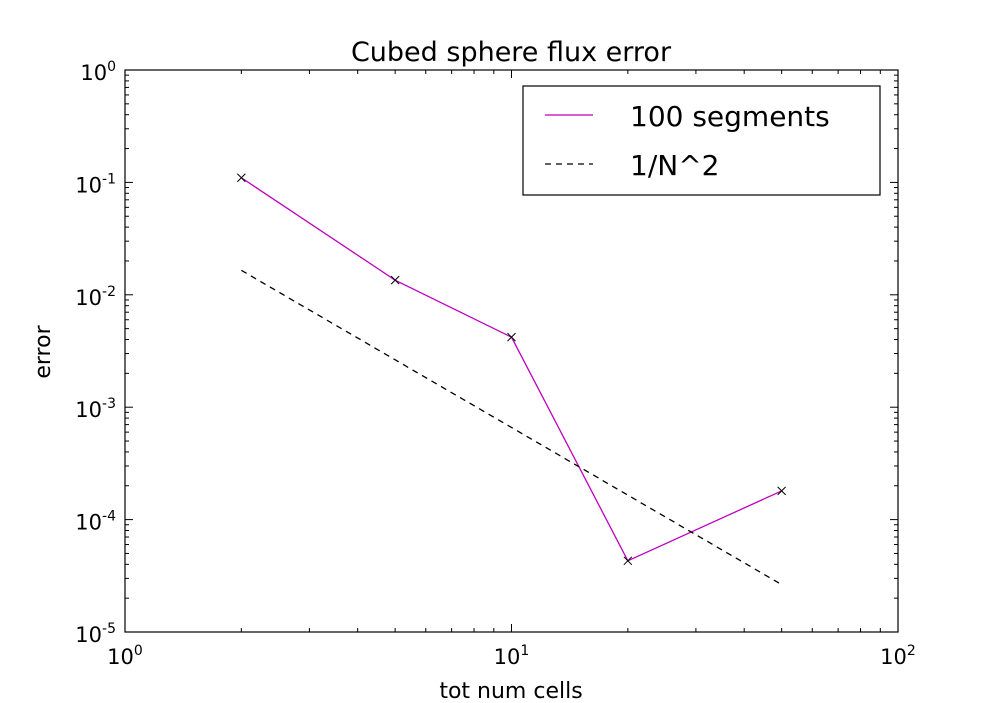 The height and width of the screenshot is (703, 997). What do you see at coordinates (95, 184) in the screenshot?
I see `y-tick-label: 10⁻¹` at bounding box center [95, 184].